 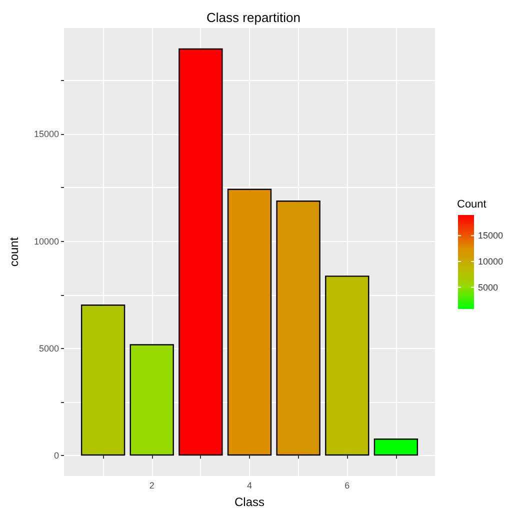 What do you see at coordinates (46, 241) in the screenshot?
I see `y-tick-label: 10000` at bounding box center [46, 241].